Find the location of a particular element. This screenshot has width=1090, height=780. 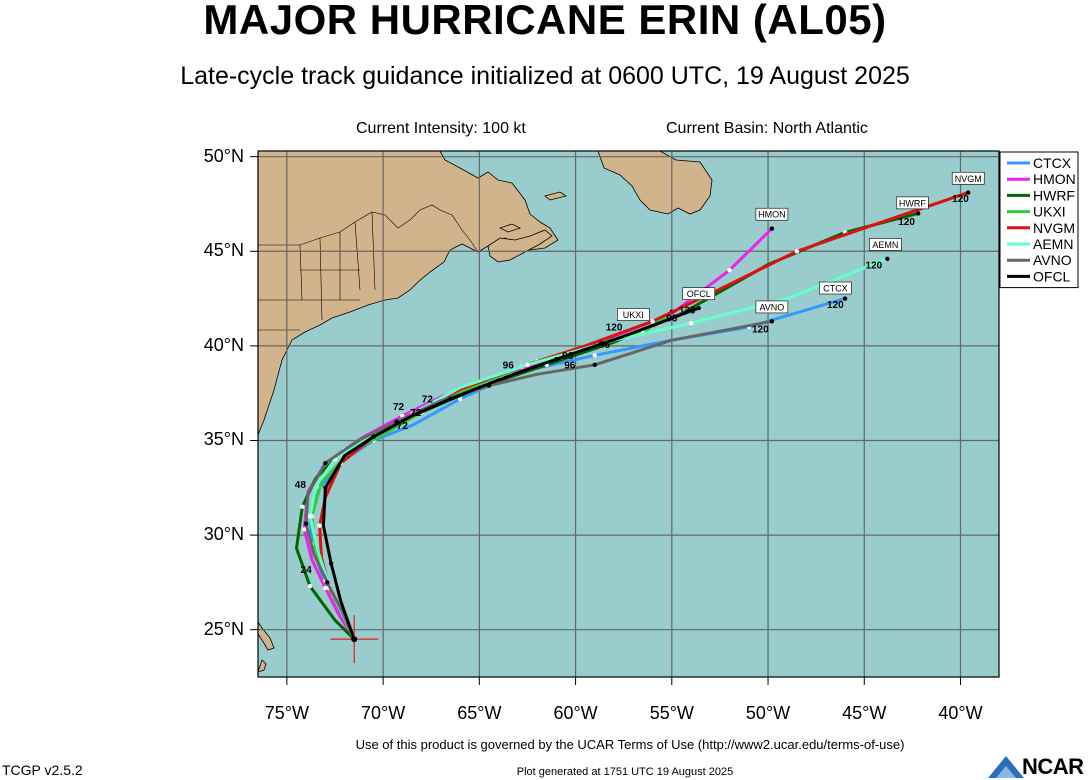

legend-label-avno: AVNO is located at coordinates (1052, 260).